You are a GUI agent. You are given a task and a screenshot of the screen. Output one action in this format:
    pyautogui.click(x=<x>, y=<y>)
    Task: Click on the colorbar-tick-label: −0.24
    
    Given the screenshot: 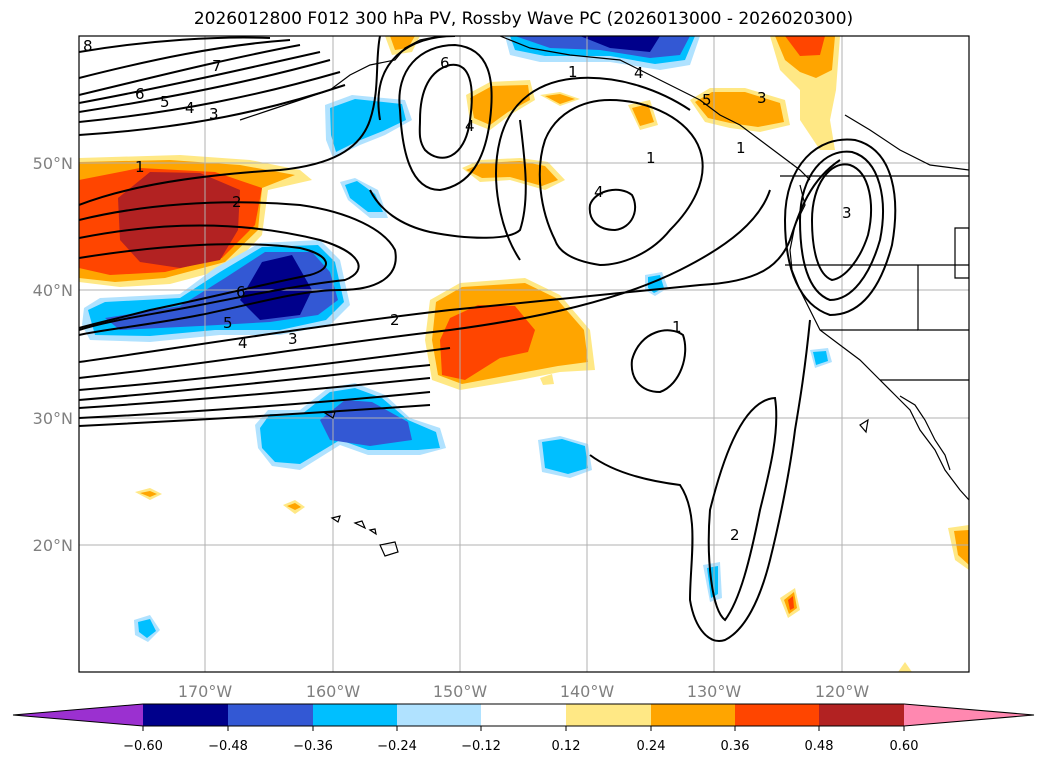 What is the action you would take?
    pyautogui.click(x=397, y=746)
    